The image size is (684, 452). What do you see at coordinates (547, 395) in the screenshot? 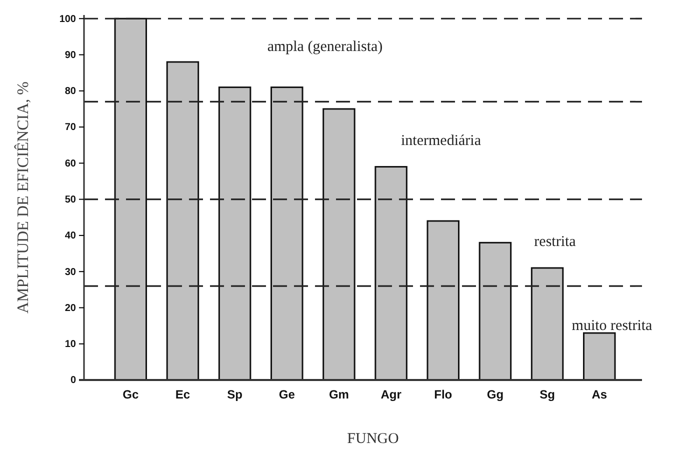
I see `x-tick-label: Sg` at bounding box center [547, 395].